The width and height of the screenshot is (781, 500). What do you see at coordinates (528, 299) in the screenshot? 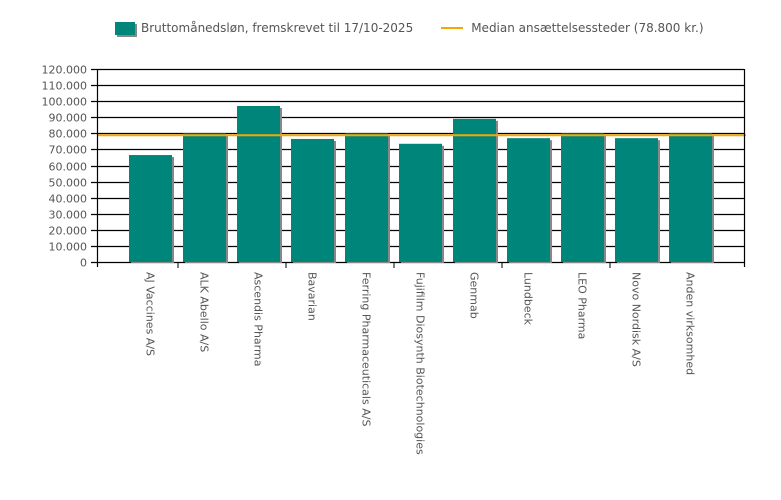
I see `x-tick-label: Lundbeck` at bounding box center [528, 299].